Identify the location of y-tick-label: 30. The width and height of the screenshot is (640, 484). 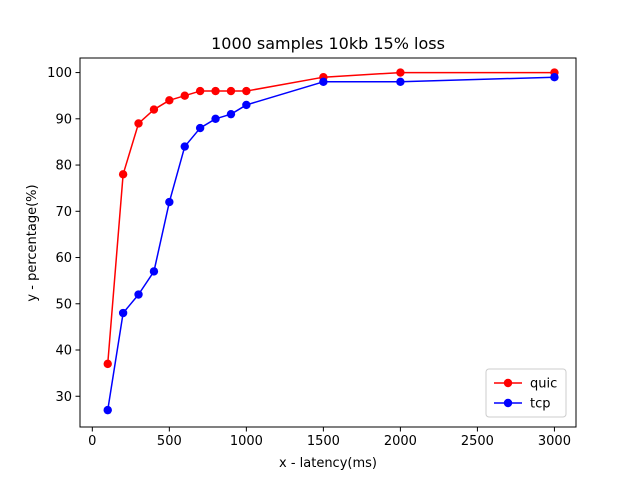
(63, 397).